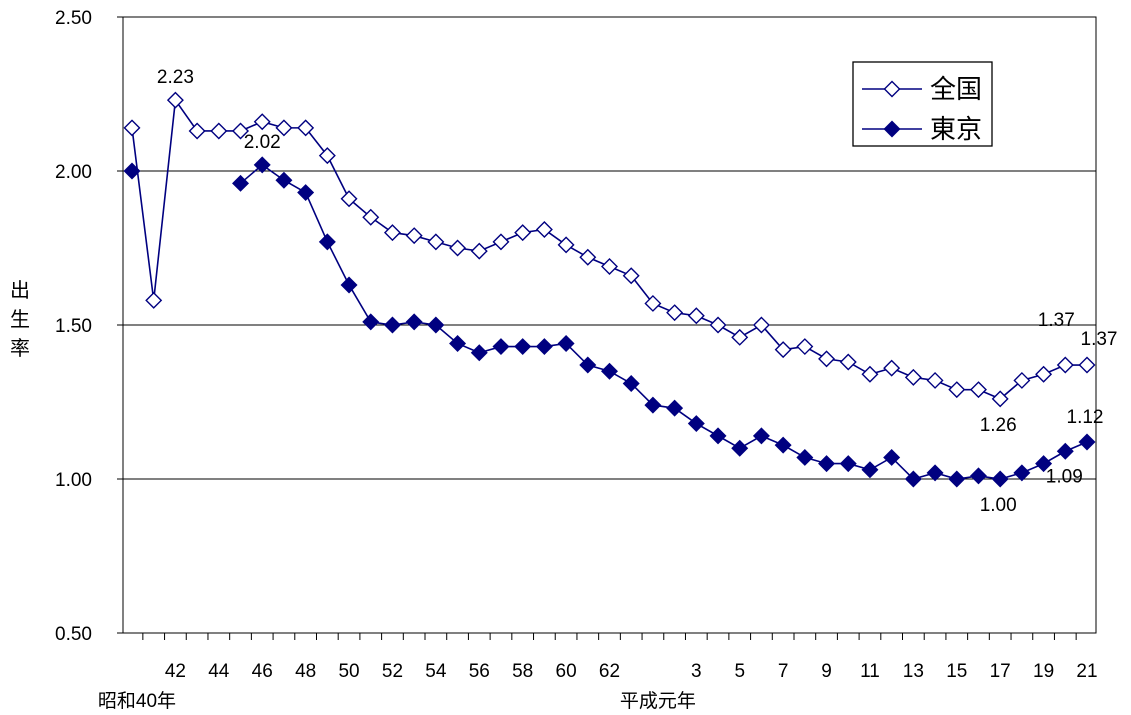  Describe the element at coordinates (20, 290) in the screenshot. I see `y-axis-label-char: 出` at that location.